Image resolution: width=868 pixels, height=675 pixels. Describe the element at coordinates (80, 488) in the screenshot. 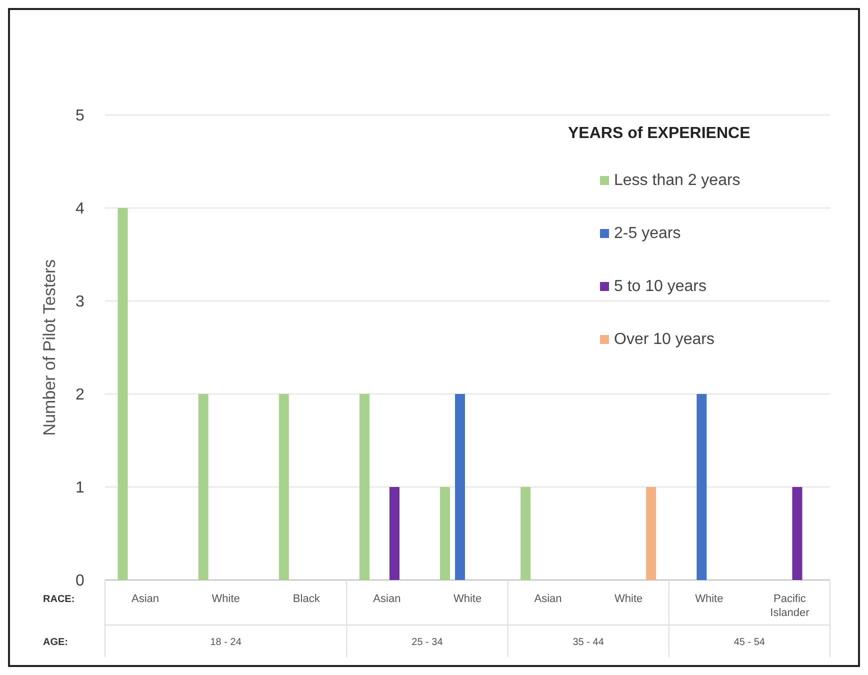

I see `y-tick-label: 1` at that location.